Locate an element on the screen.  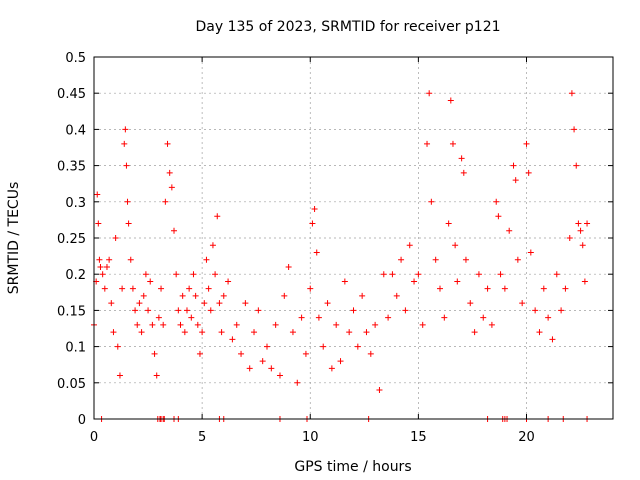
x-tick-label: 10 is located at coordinates (310, 437).